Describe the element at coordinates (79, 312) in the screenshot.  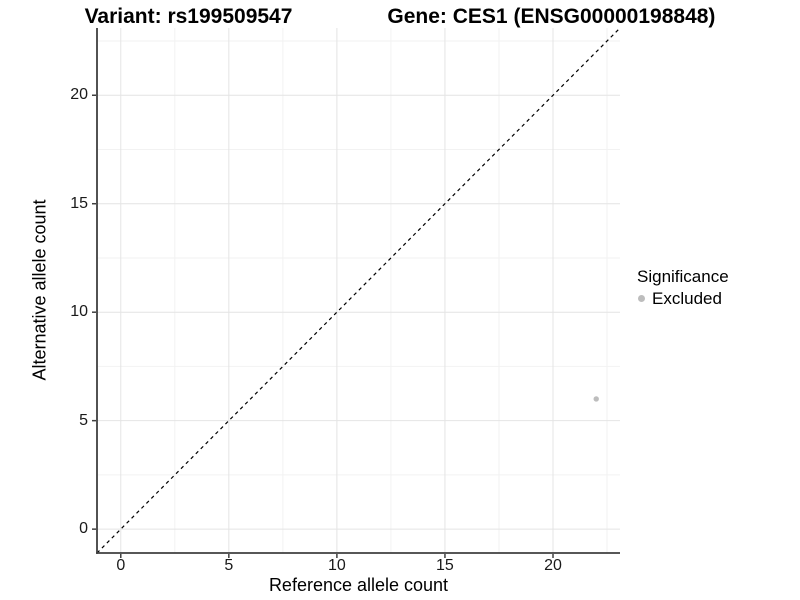
I see `y-tick-label: 10` at that location.